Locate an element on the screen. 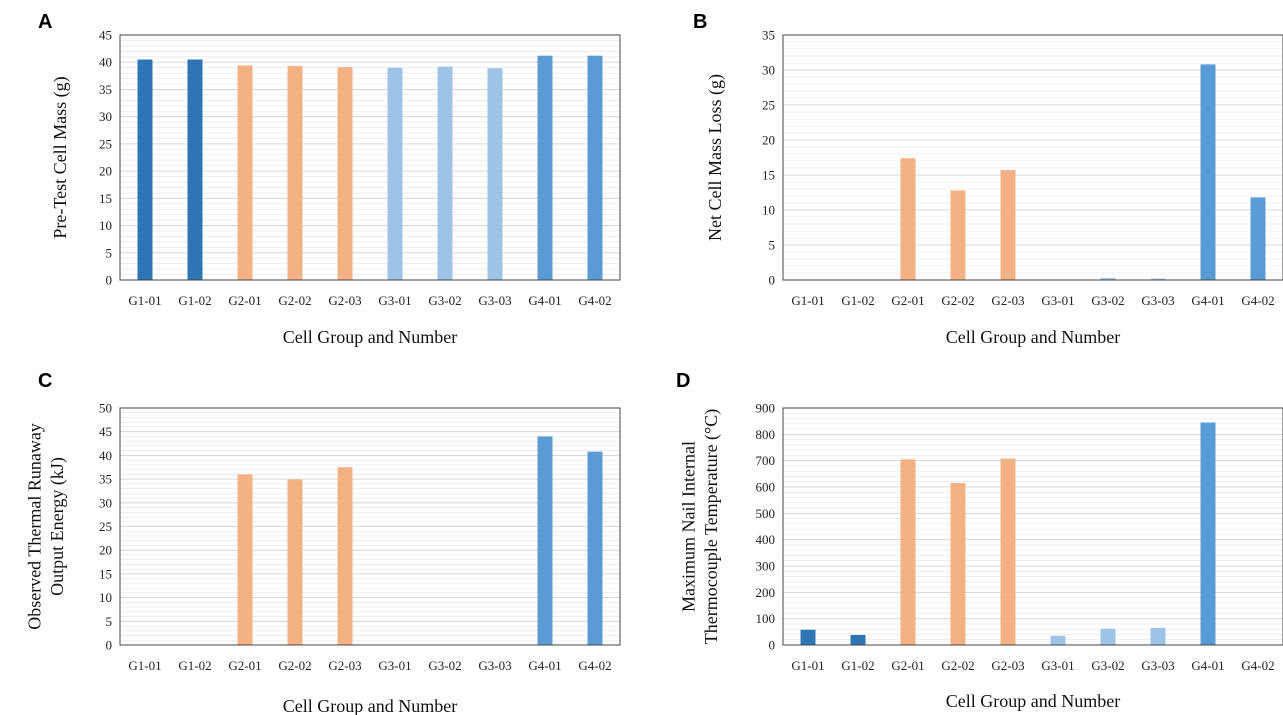 This screenshot has width=1283, height=715. panel-label: B is located at coordinates (700, 22).